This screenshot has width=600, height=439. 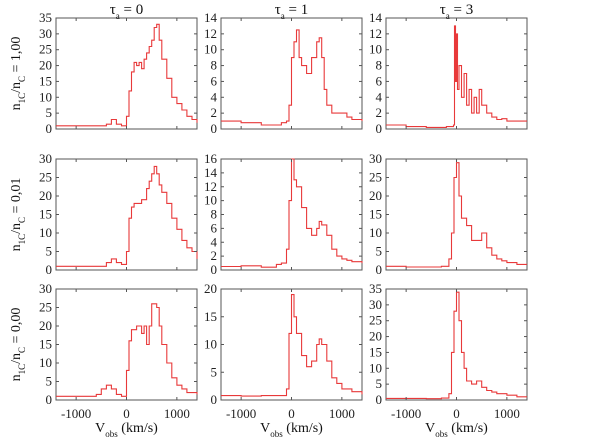 What do you see at coordinates (45, 65) in the screenshot?
I see `panel-r0-c0-ytick-label: 20` at bounding box center [45, 65].